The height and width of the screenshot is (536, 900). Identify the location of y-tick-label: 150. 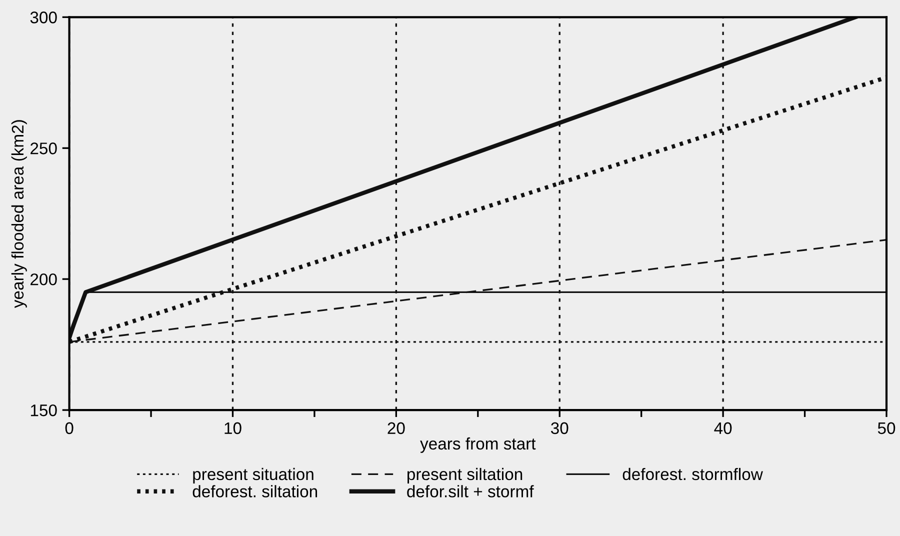
(43, 410).